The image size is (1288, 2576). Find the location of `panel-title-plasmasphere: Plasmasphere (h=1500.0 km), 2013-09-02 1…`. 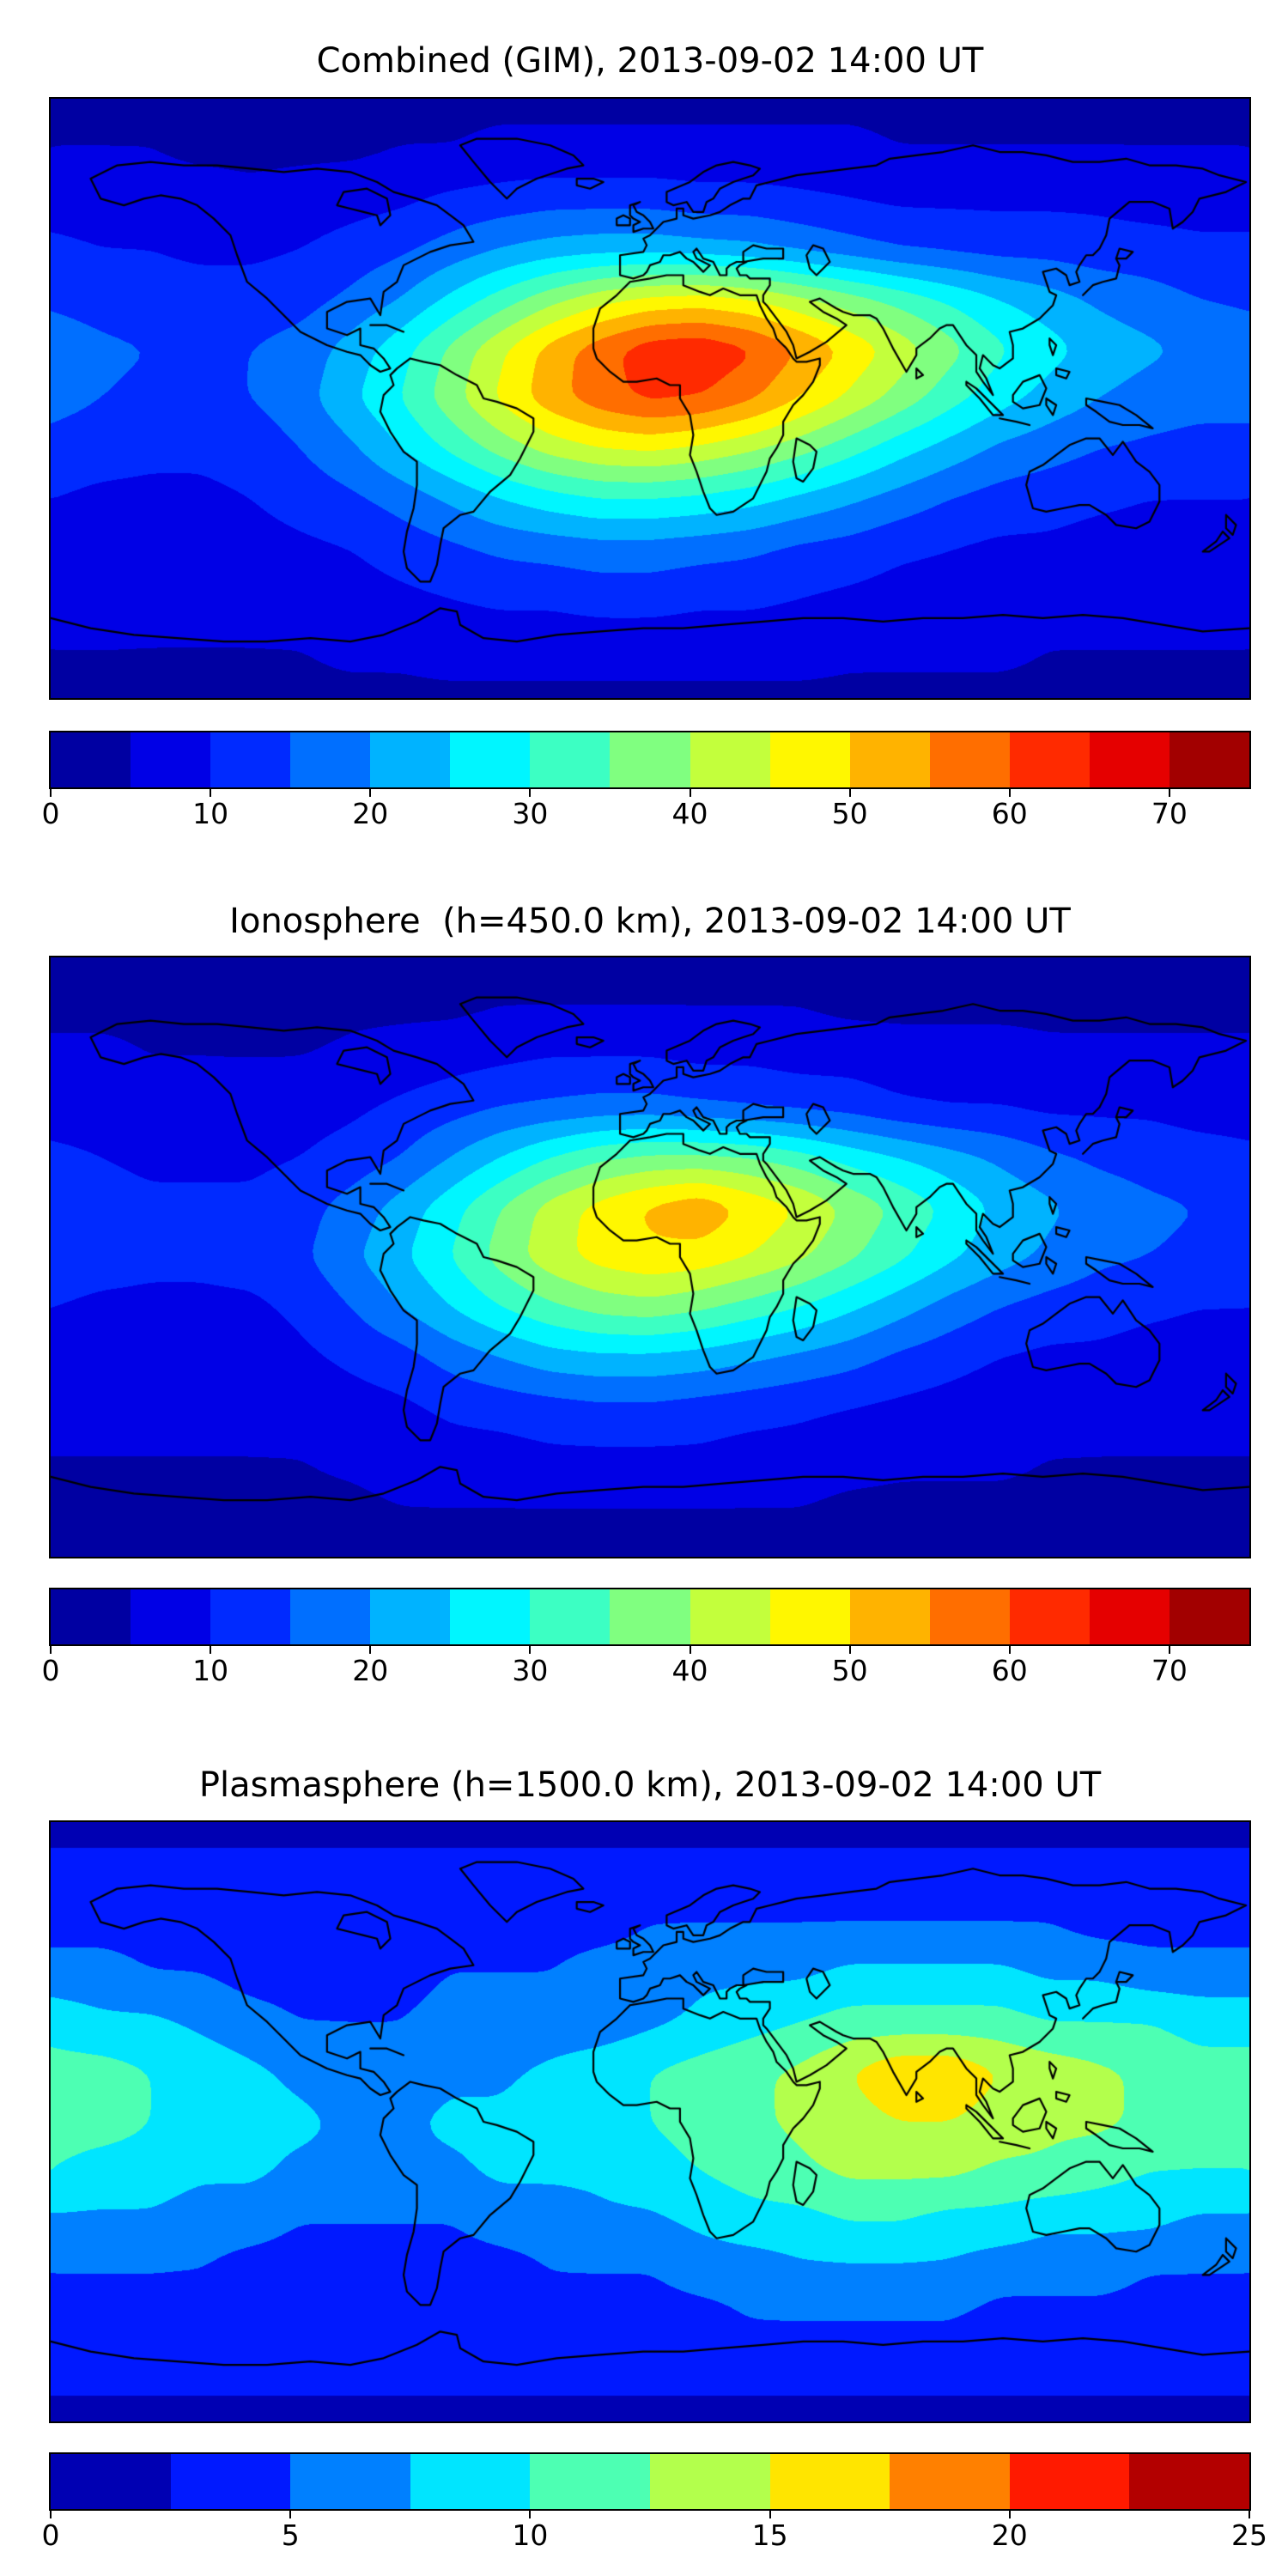

panel-title-plasmasphere: Plasmasphere (h=1500.0 km), 2013-09-02 1… is located at coordinates (650, 1785).